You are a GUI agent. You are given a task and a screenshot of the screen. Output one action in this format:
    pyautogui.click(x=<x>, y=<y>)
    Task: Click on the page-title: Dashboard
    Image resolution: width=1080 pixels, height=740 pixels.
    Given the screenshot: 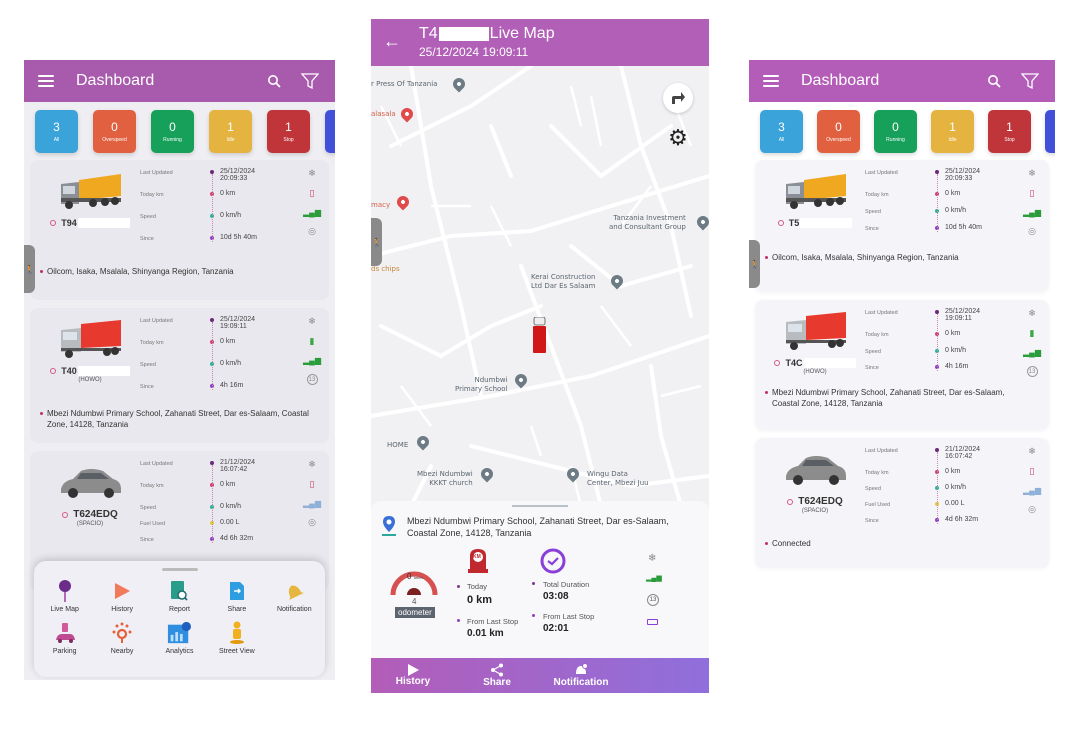 What is the action you would take?
    pyautogui.click(x=840, y=80)
    